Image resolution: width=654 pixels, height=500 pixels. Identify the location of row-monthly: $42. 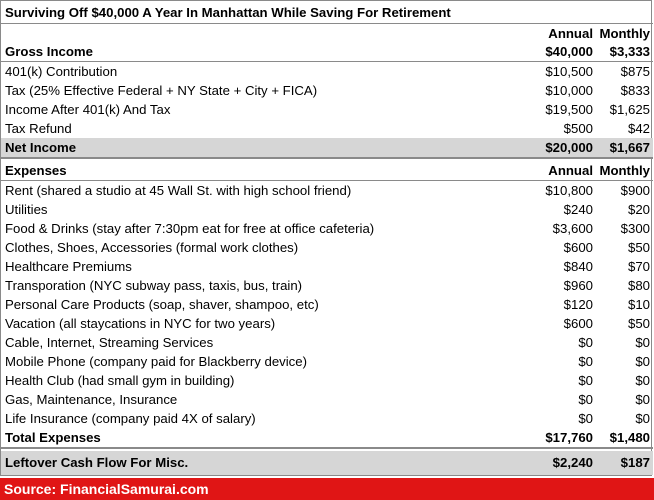
(638, 128).